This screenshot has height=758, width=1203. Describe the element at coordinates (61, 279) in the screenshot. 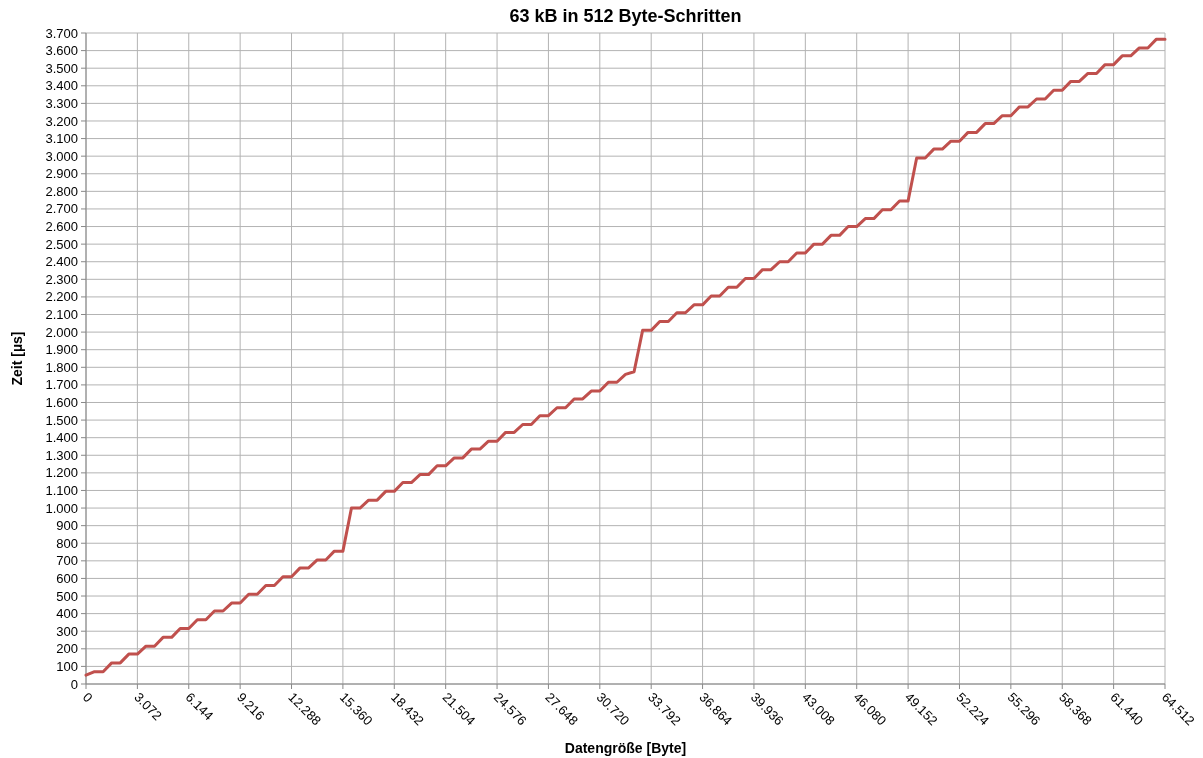

I see `y-tick-label: 2.300` at that location.